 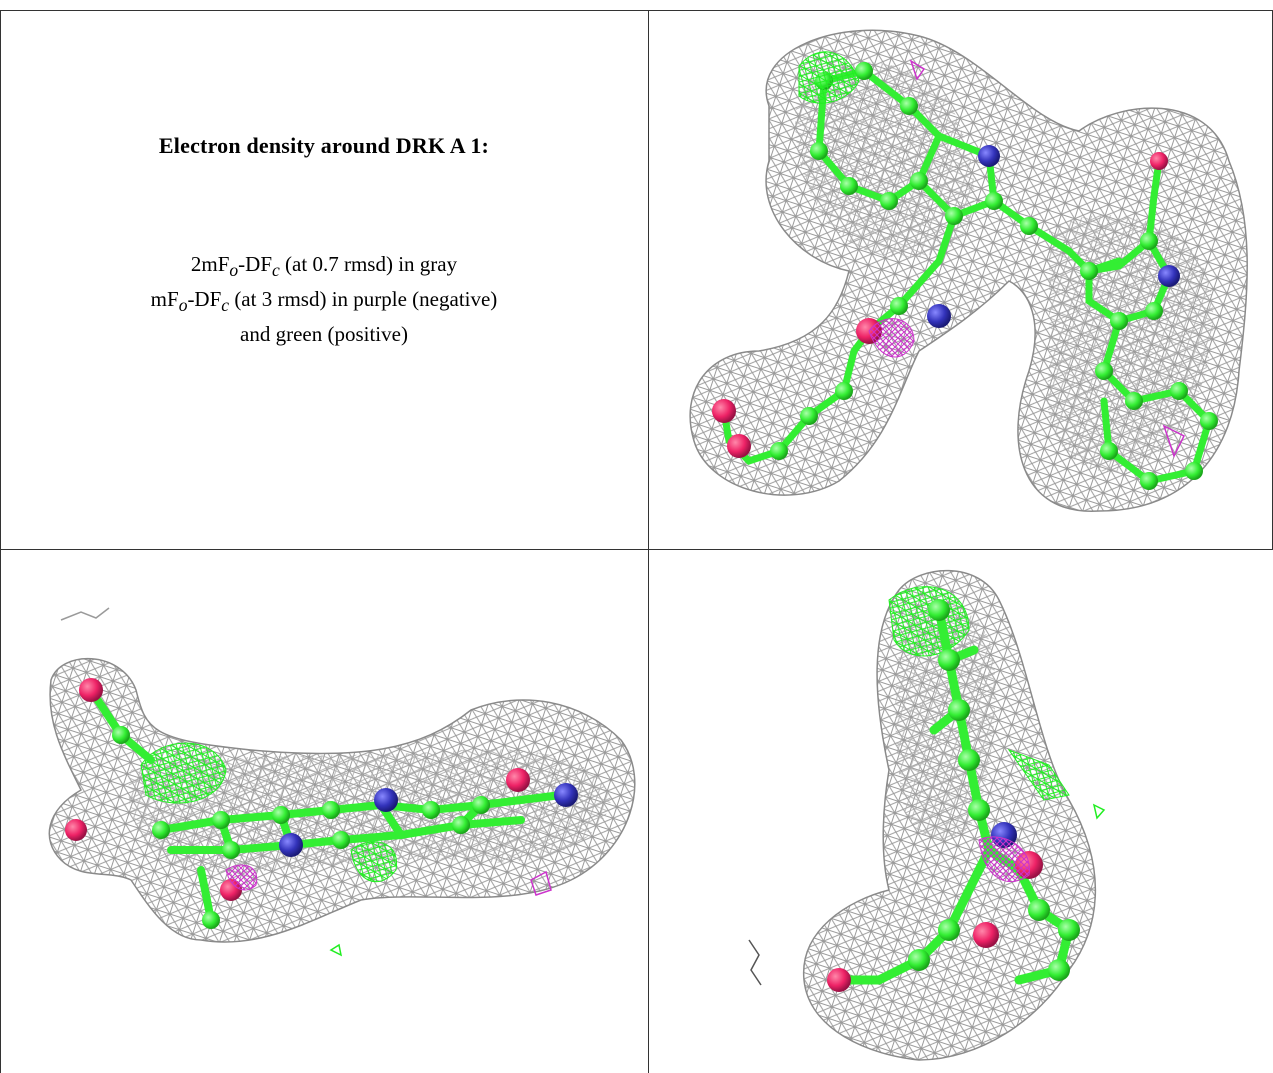 What do you see at coordinates (636, 549) in the screenshot?
I see `table-border-middle` at bounding box center [636, 549].